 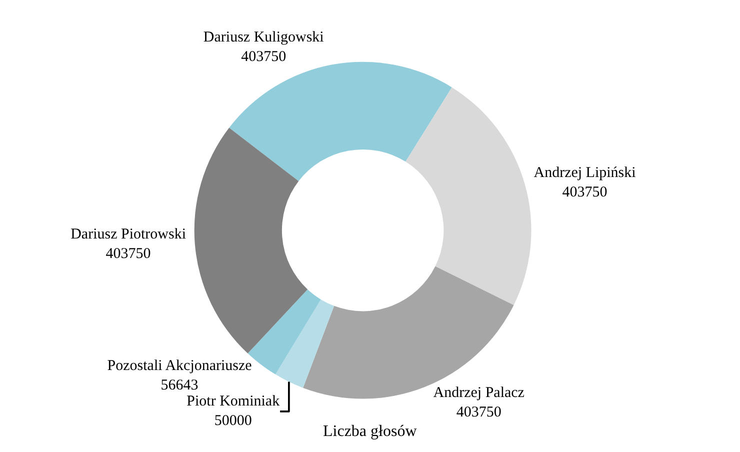 What do you see at coordinates (263, 38) in the screenshot?
I see `slice-label: Dariusz Kuligowski` at bounding box center [263, 38].